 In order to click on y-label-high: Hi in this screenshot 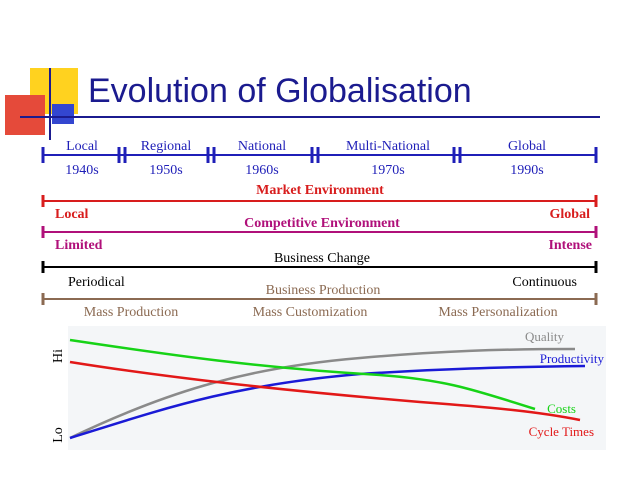, I will do `click(58, 356)`.